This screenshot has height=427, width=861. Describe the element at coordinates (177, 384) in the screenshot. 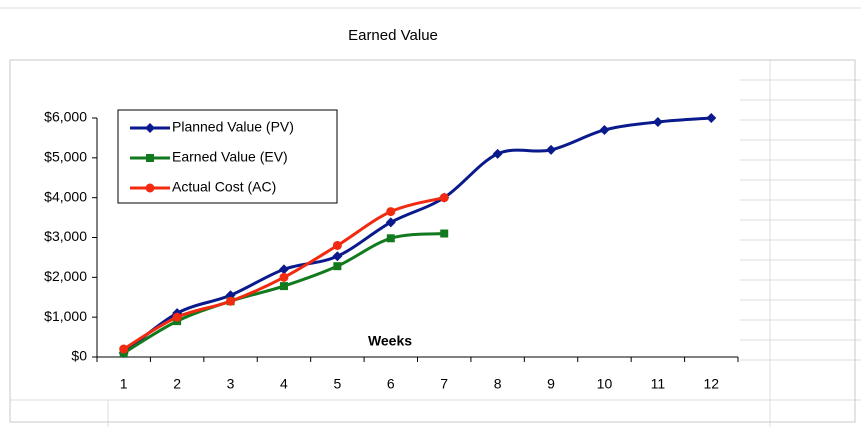

I see `x-tick-label: 2` at that location.